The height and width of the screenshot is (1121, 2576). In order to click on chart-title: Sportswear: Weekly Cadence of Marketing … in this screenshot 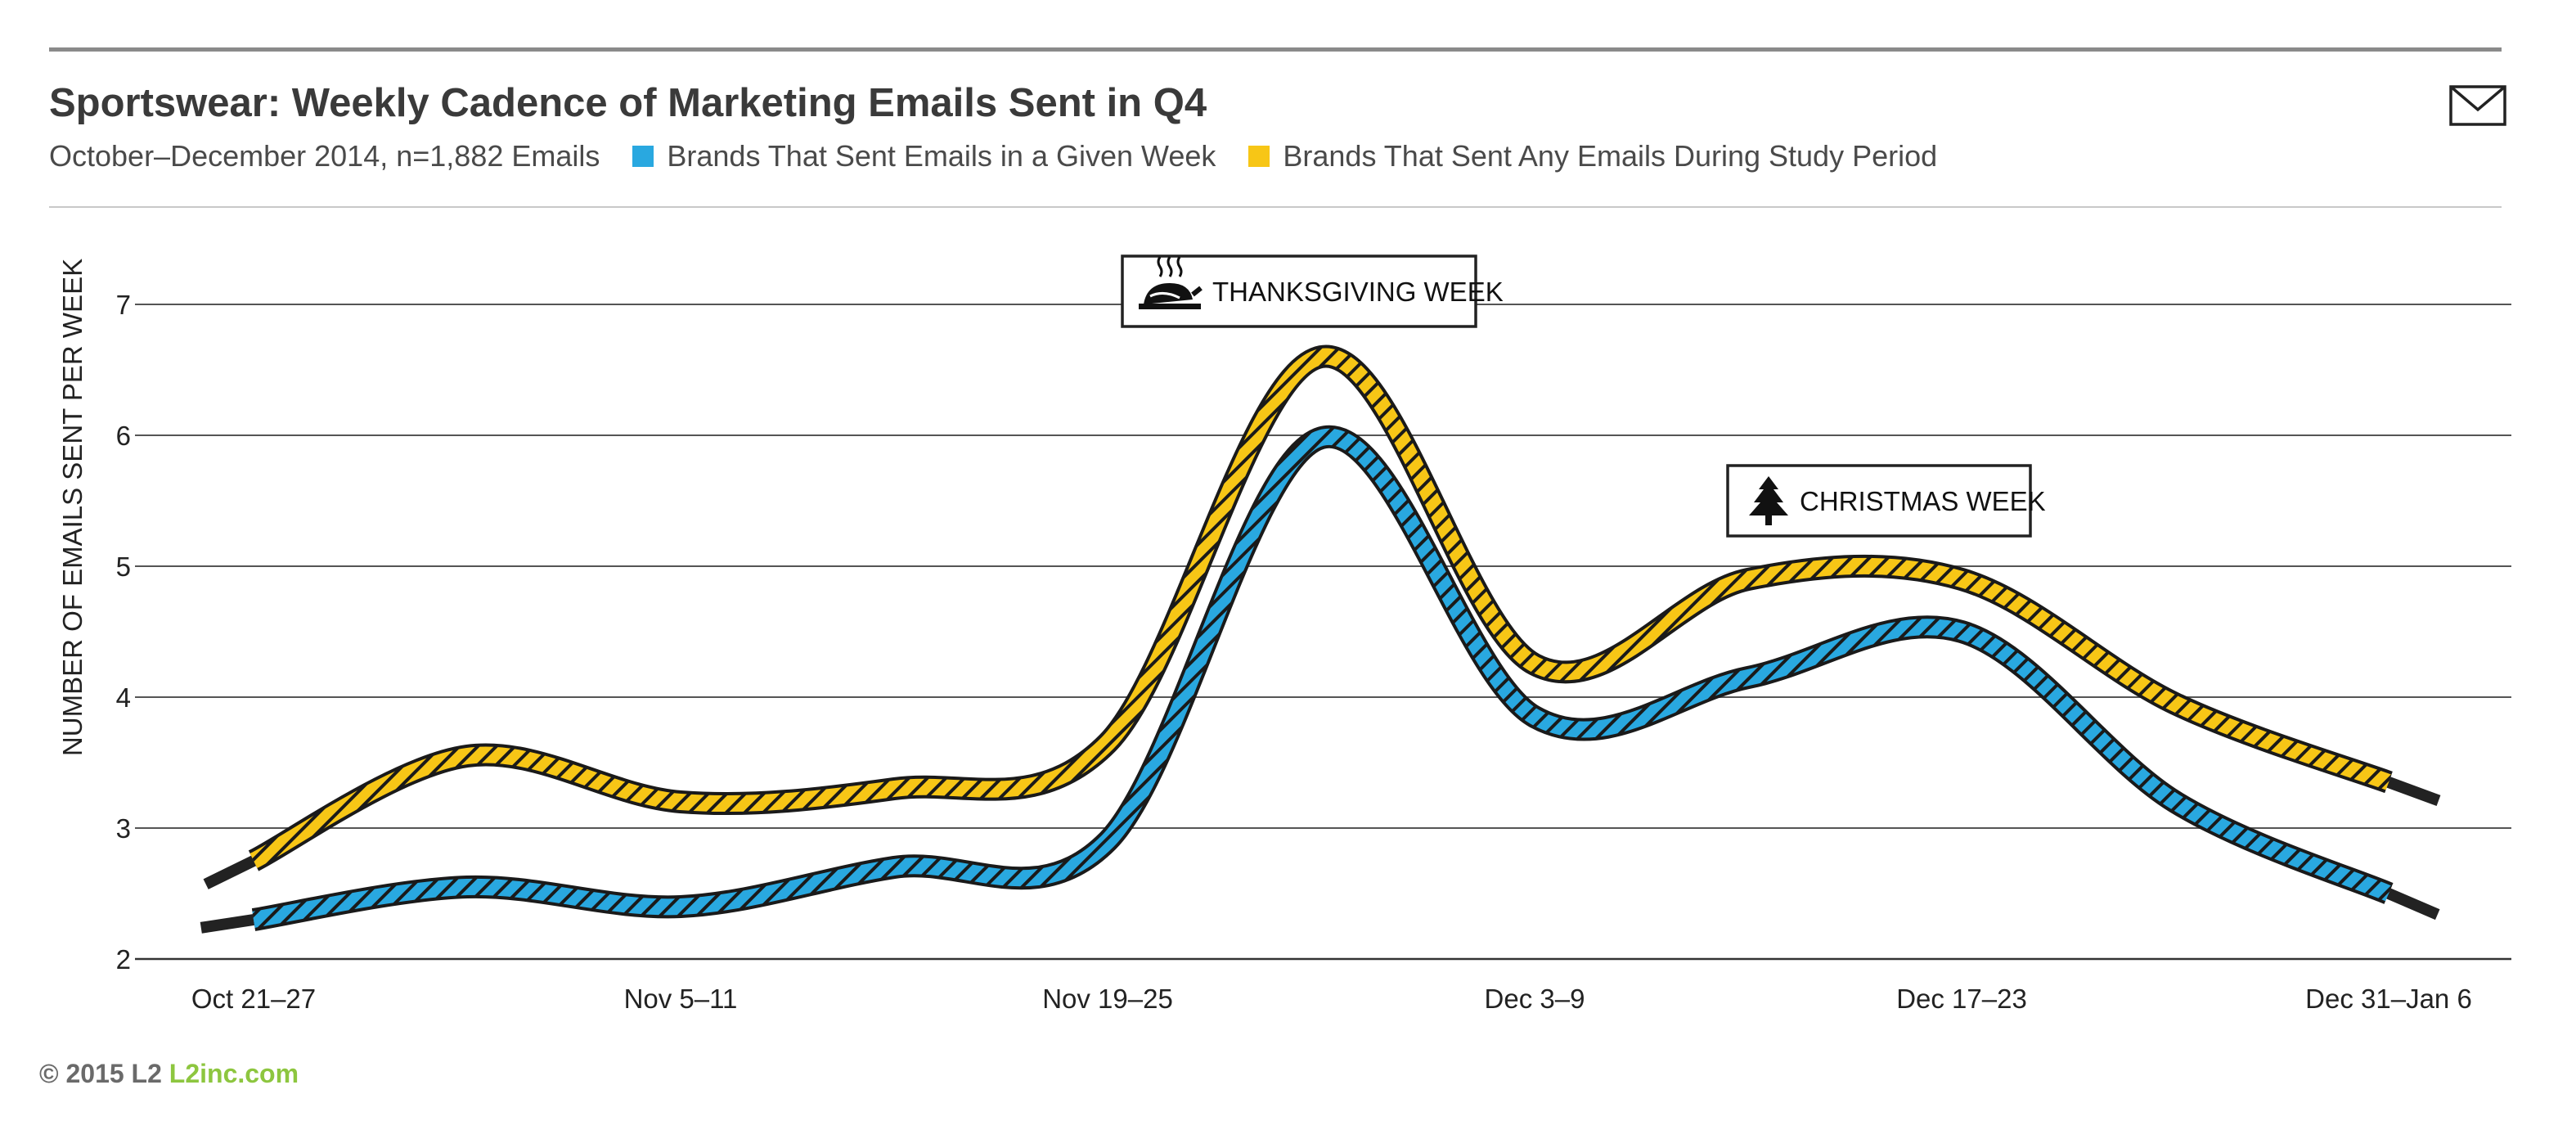, I will do `click(628, 103)`.